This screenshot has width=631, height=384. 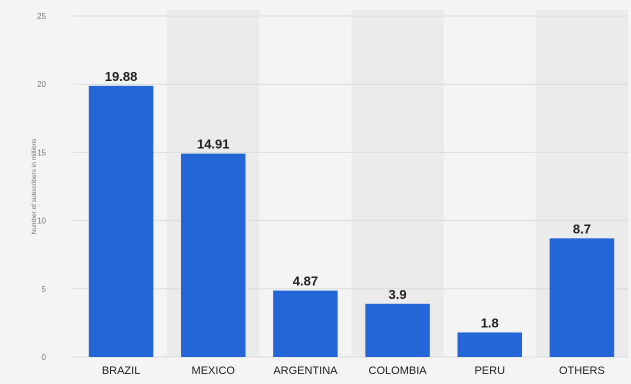 I want to click on y-tick-label: 25, so click(x=41, y=16).